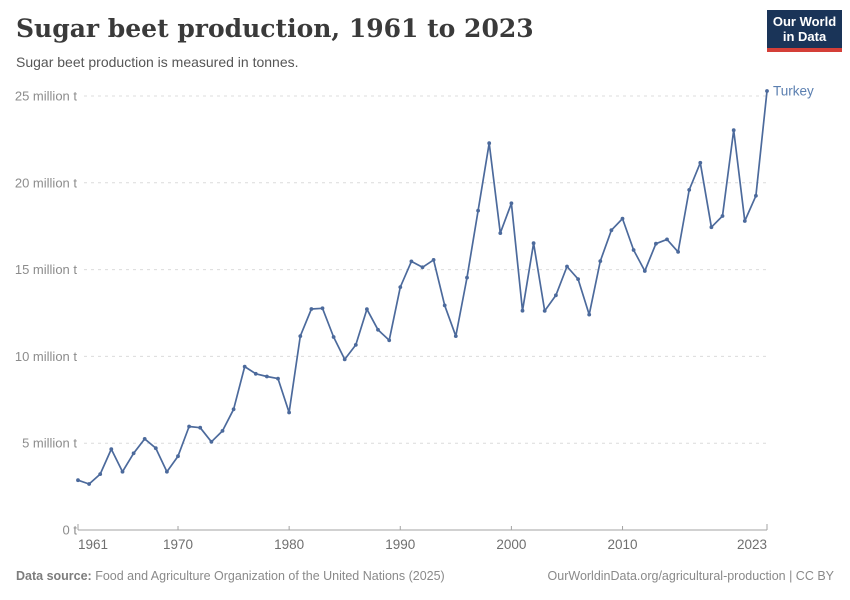  What do you see at coordinates (54, 576) in the screenshot?
I see `data-source-label: Data source:` at bounding box center [54, 576].